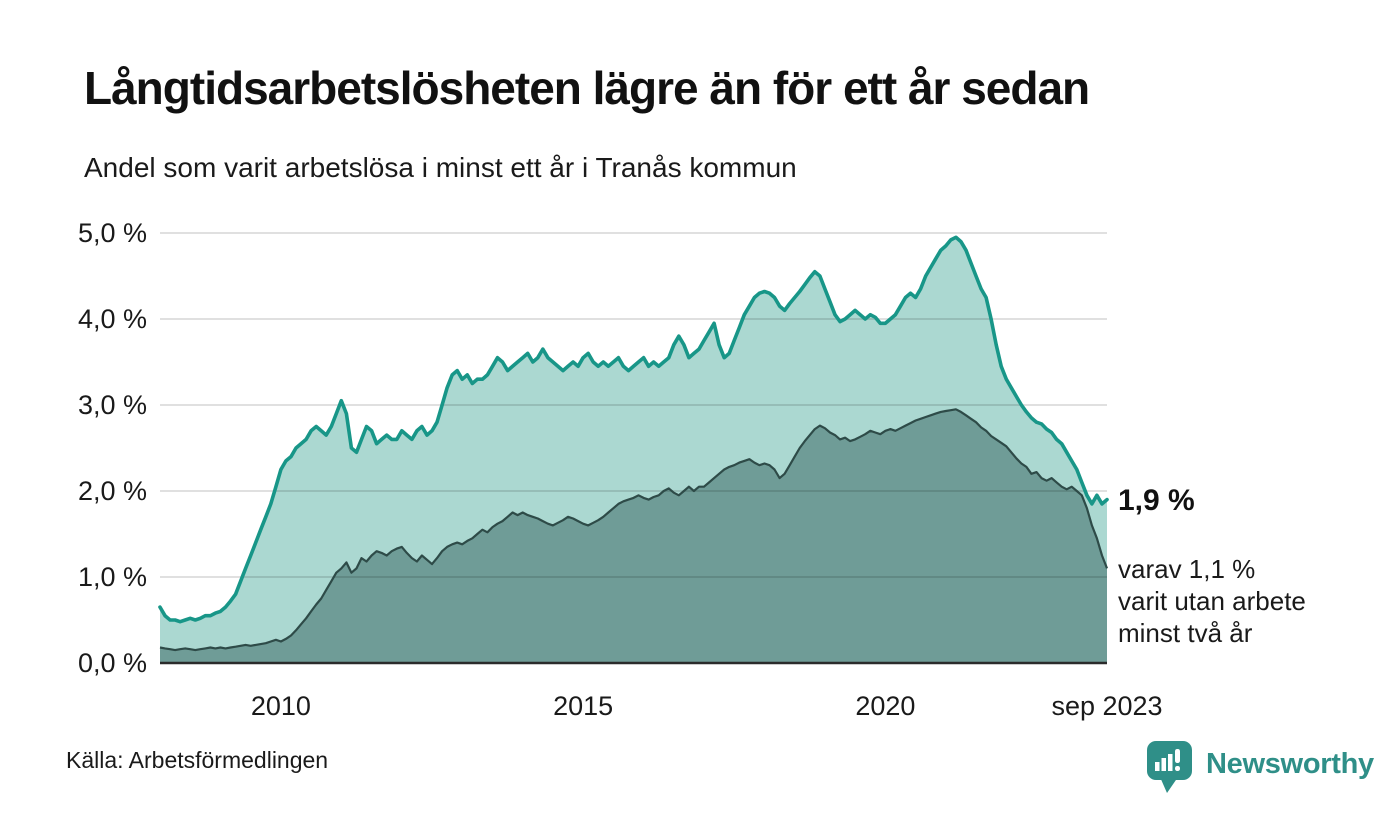 The width and height of the screenshot is (1400, 840). Describe the element at coordinates (280, 706) in the screenshot. I see `x-axis-label: 2010` at that location.